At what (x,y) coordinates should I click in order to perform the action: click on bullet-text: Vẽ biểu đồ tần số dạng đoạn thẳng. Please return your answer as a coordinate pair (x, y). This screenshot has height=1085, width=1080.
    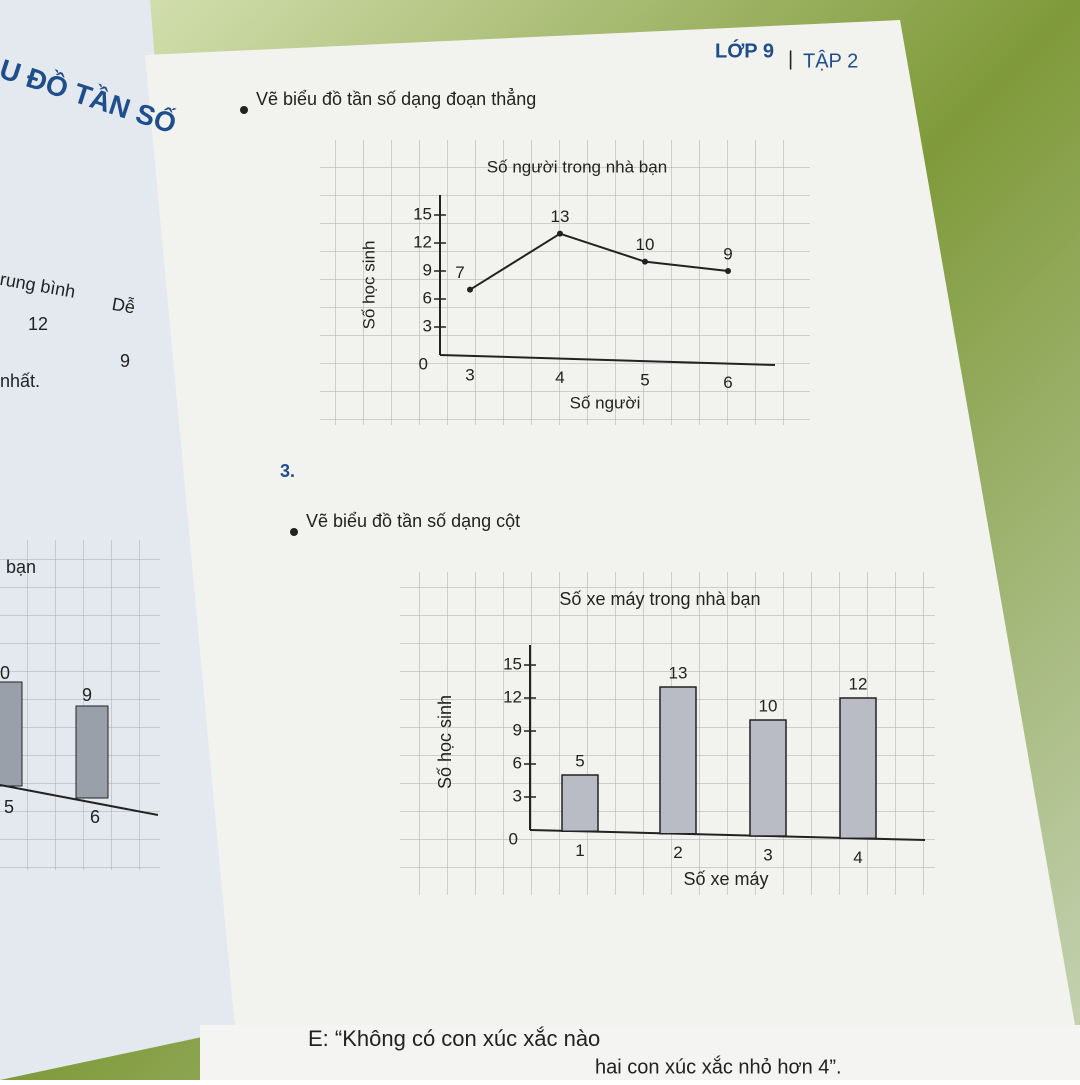
    Looking at the image, I should click on (396, 98).